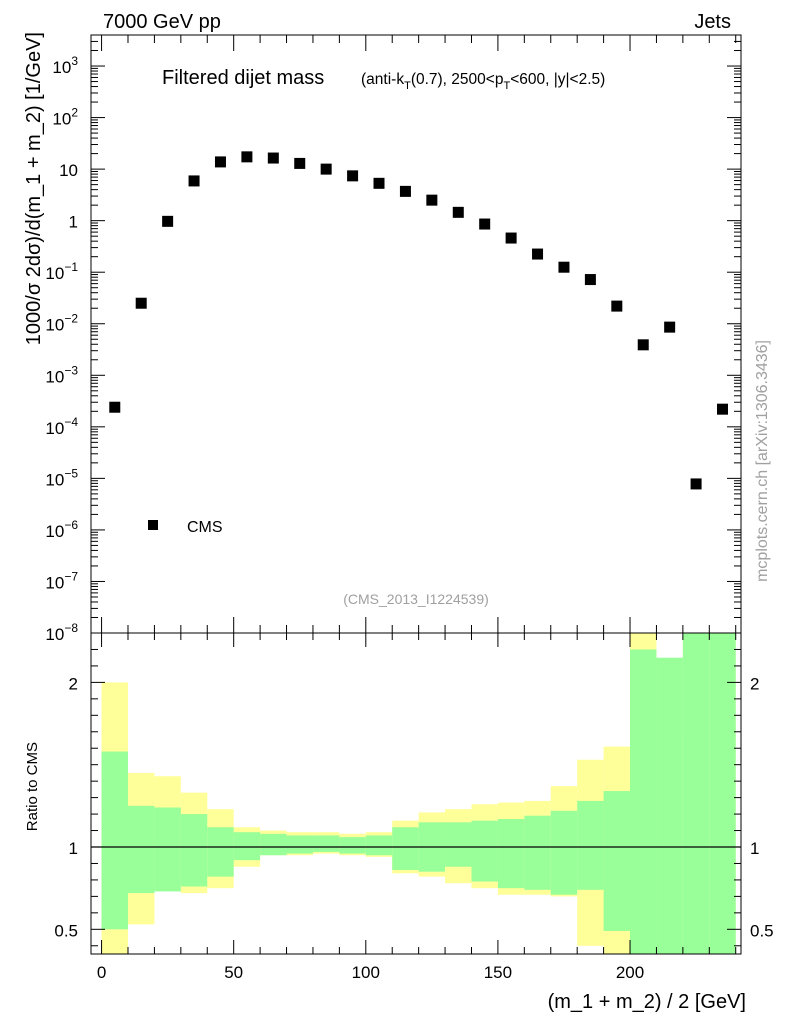 This screenshot has height=1024, width=786. I want to click on y-axis-label: 1000/σ 2dσ)/d(m_1 + m_2) [1/GeV], so click(34, 188).